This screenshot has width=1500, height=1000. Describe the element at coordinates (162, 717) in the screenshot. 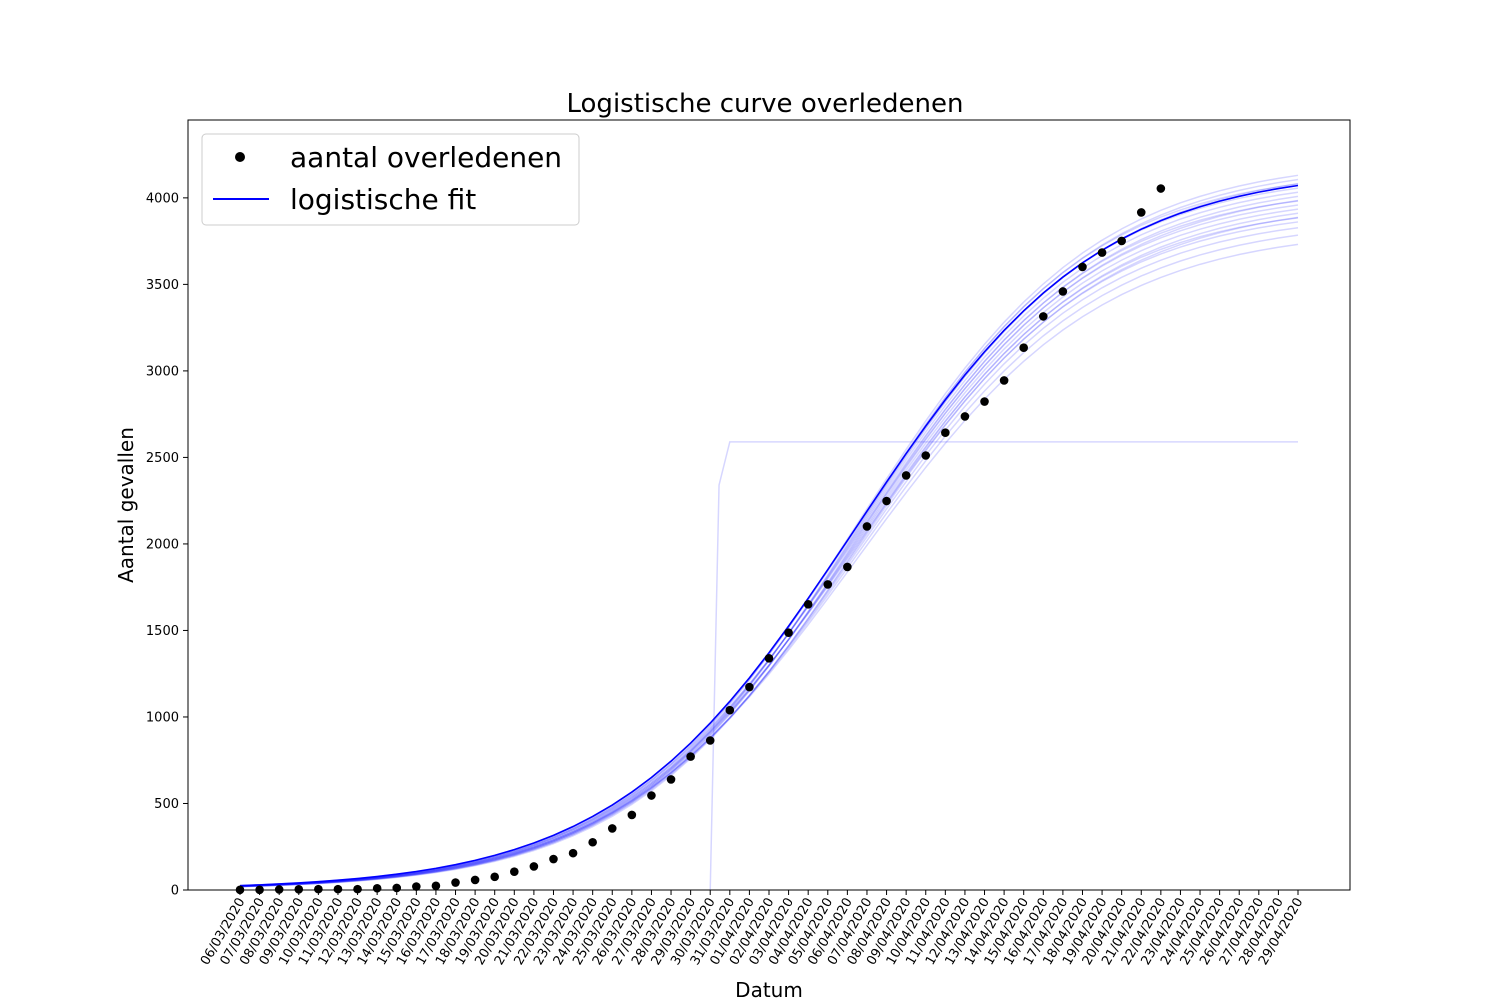

I see `y-tick-label: 1000` at that location.